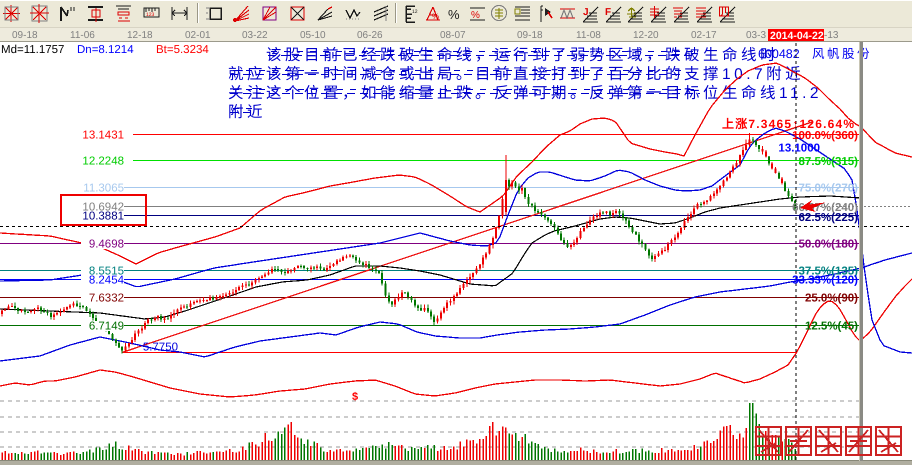 Image resolution: width=912 pixels, height=465 pixels. Describe the element at coordinates (516, 74) in the screenshot. I see `svg-text:就应该第一时间减仓或出局。目前直接打到了百分比的支撑10.7: 就应该第一时间减仓或出局。目前直接打到了百分比的支撑10.7附近` at that location.